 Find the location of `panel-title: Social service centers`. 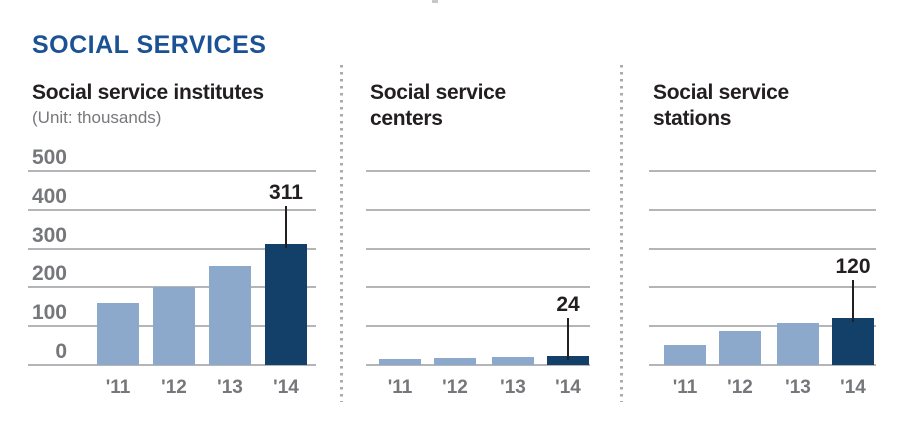

panel-title: Social service centers is located at coordinates (480, 106).